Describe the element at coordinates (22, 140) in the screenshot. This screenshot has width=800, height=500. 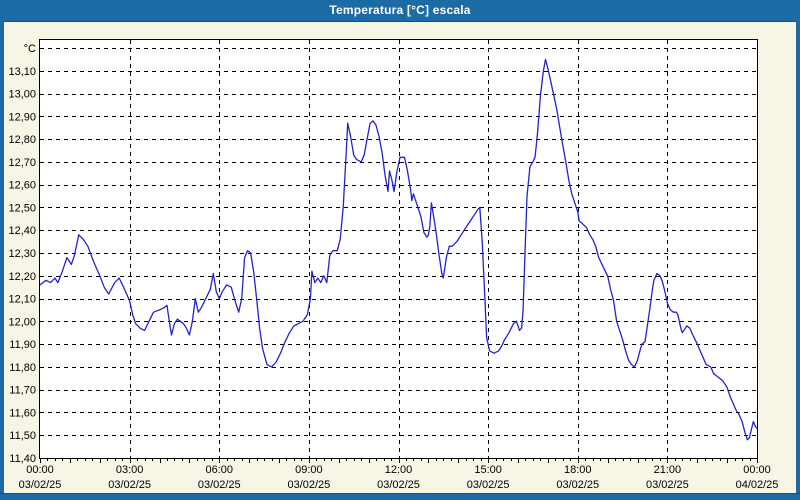
I see `y-tick-label: 12,80` at that location.